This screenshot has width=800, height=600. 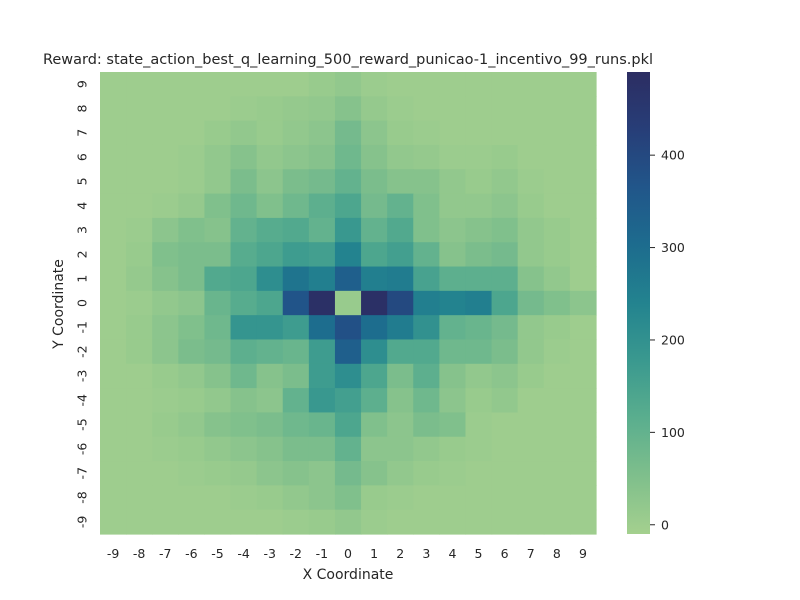 I want to click on x-tick-label: -1, so click(x=322, y=553).